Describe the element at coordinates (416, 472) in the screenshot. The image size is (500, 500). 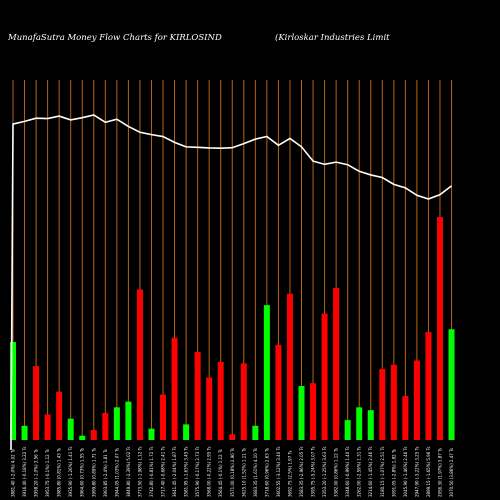
I see `x-tick-label: 2947.90 (-3.22%) 3.25 Ts` at that location.